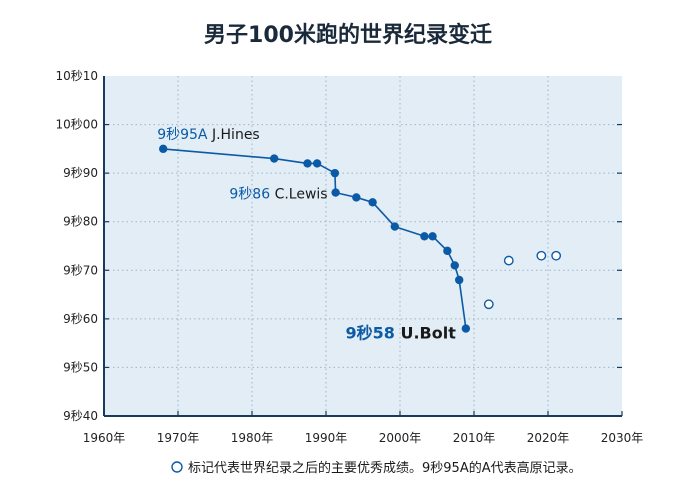 The image size is (700, 504). I want to click on legend: 标记代表世界纪录之后的主要优秀成绩。9秒95A的A代表高原记录。, so click(376, 468).